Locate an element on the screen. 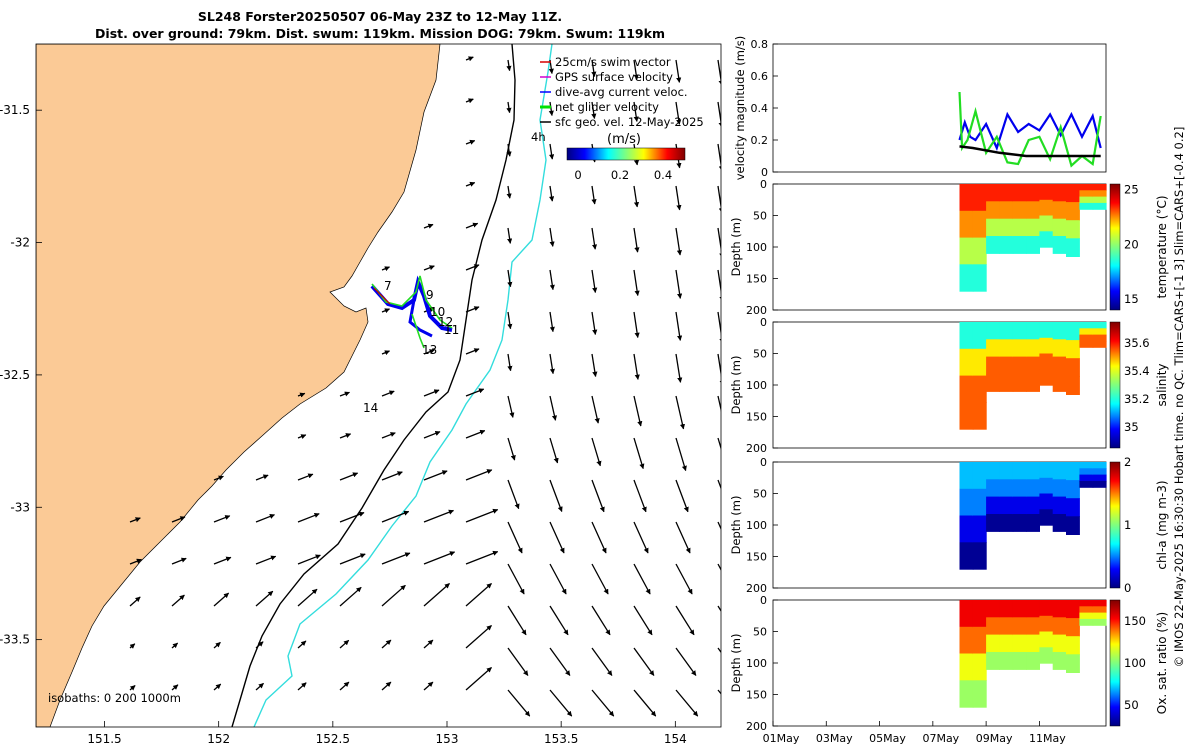  legend-item-swim-vector: 25cm/s swim vector is located at coordinates (605, 62).